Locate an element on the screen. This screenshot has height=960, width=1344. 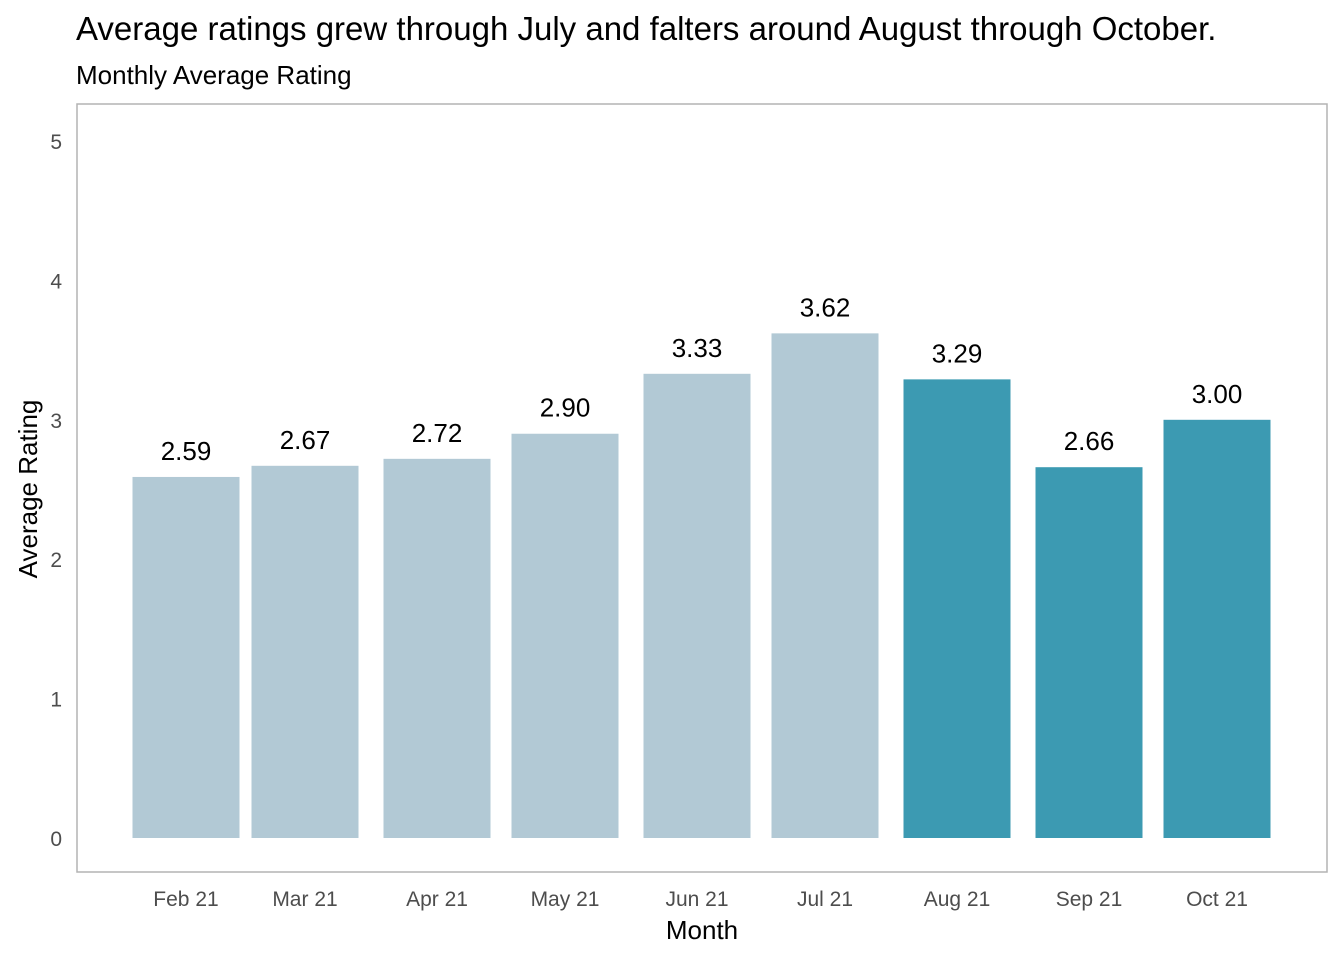
x-tick-label: Jul 21 is located at coordinates (825, 899).